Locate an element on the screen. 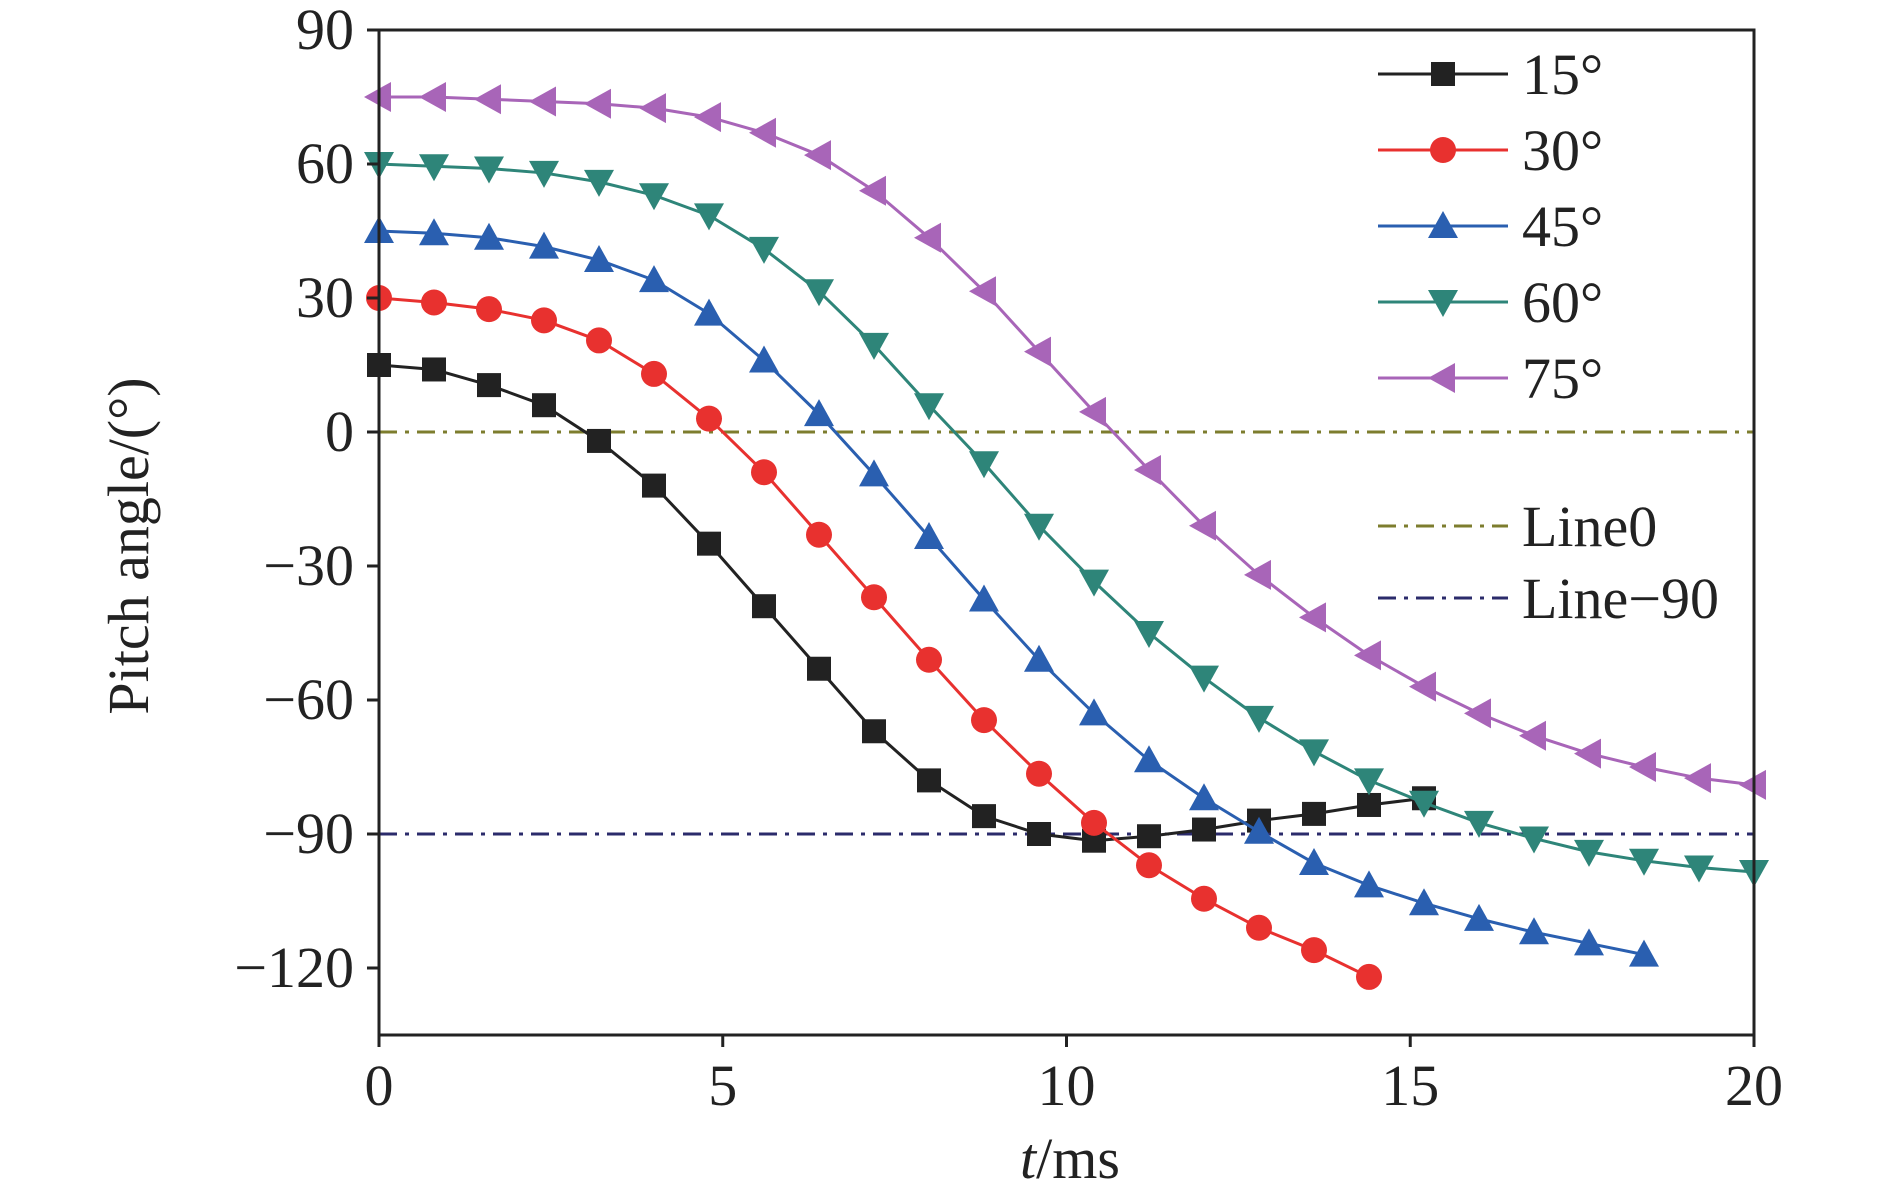 This screenshot has height=1202, width=1890. y-tick-label: −60 is located at coordinates (308, 699).